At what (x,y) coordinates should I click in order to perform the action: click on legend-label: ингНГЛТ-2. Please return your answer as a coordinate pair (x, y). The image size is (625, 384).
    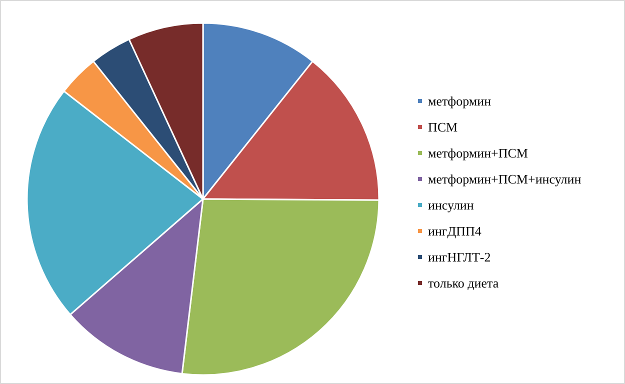
    Looking at the image, I should click on (459, 257).